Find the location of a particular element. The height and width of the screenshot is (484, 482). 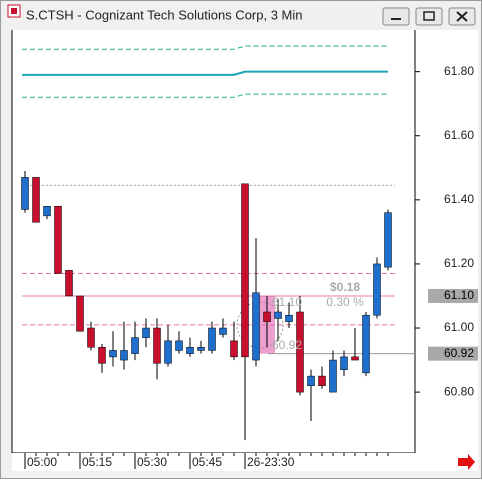

restore-icon is located at coordinates (429, 16).